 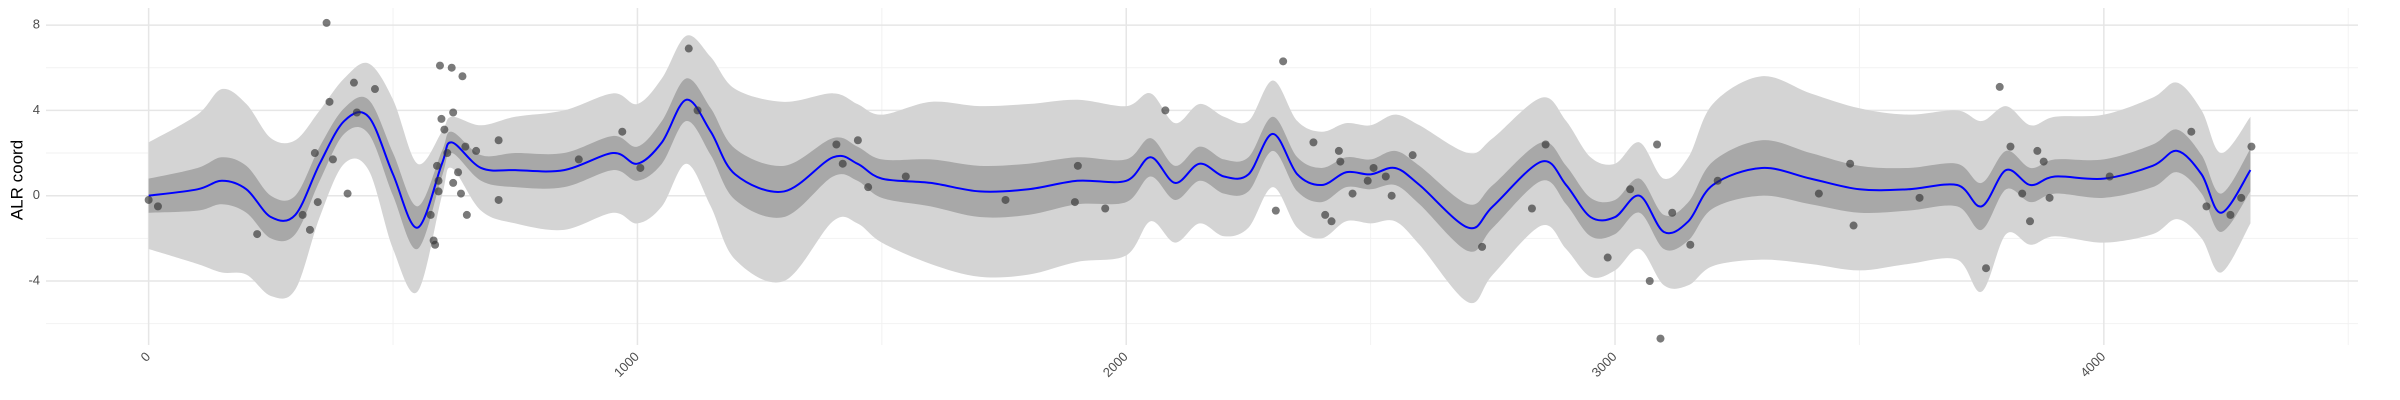 I want to click on y-axis-label: ALR coord, so click(x=16, y=180).